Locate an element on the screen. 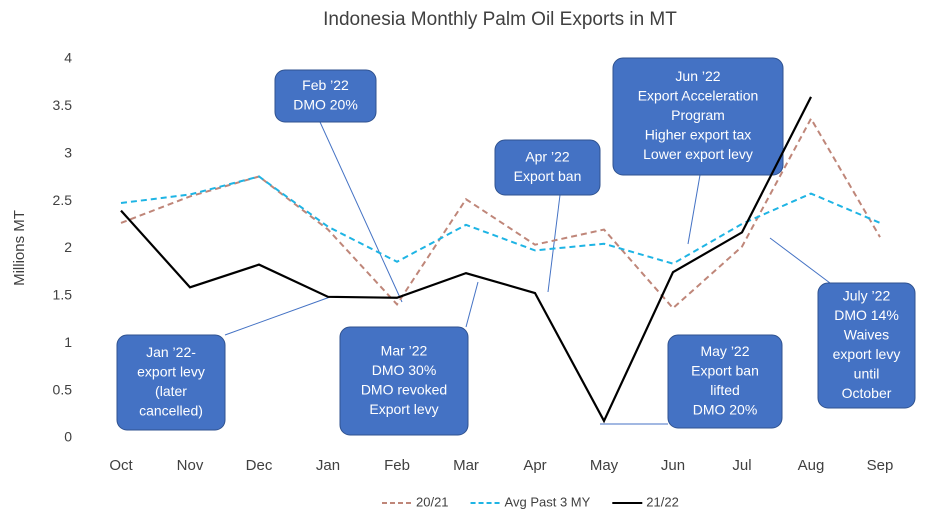 This screenshot has height=511, width=927. y-tick-label: 1 is located at coordinates (68, 342).